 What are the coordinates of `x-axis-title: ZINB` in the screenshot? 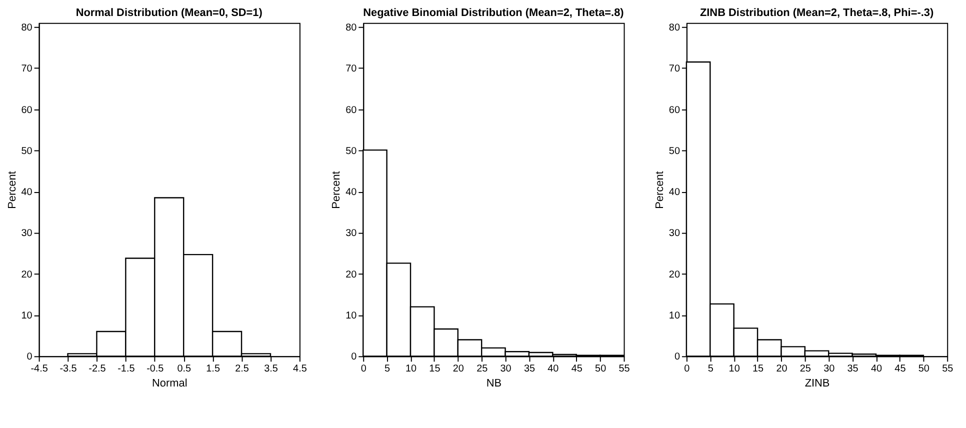 It's located at (817, 384).